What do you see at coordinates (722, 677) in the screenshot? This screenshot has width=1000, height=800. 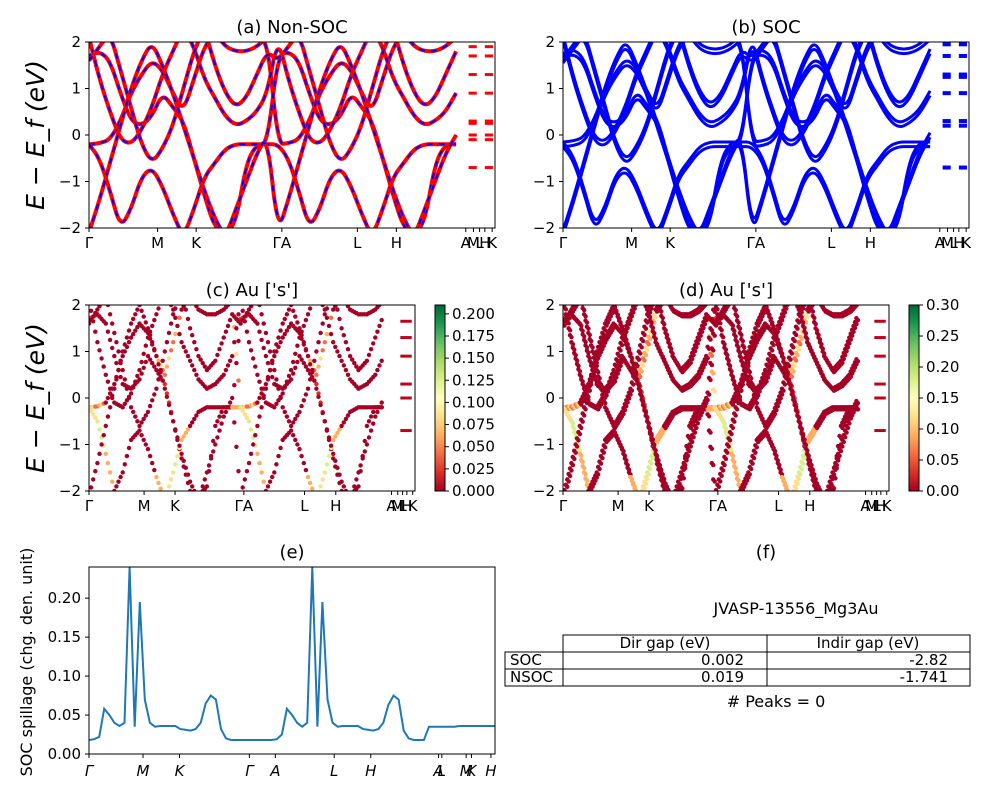 I see `table-cell-value: 0.019` at bounding box center [722, 677].